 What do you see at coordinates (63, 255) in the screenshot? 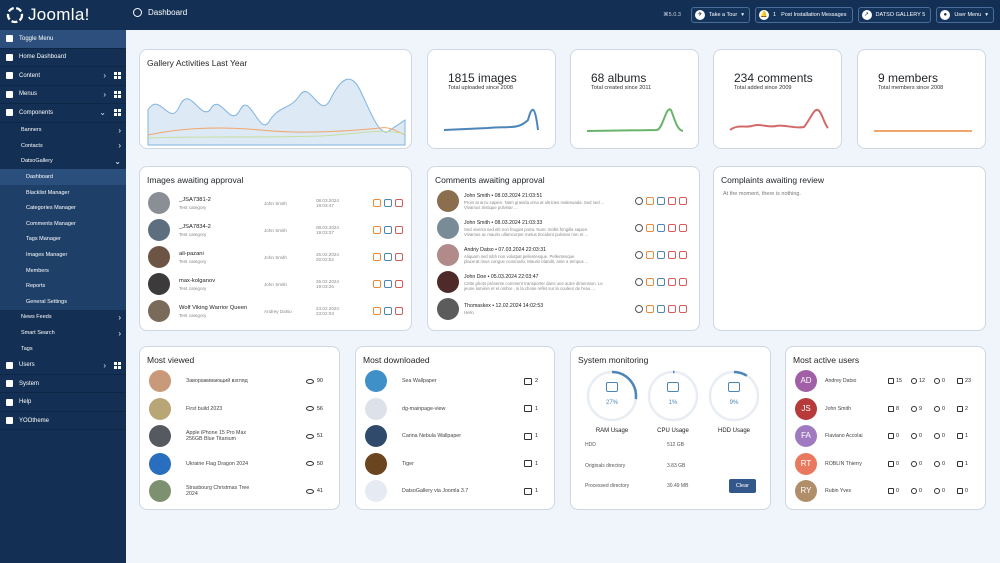
I see `sidebar-gallery-images: Images Manager` at bounding box center [63, 255].